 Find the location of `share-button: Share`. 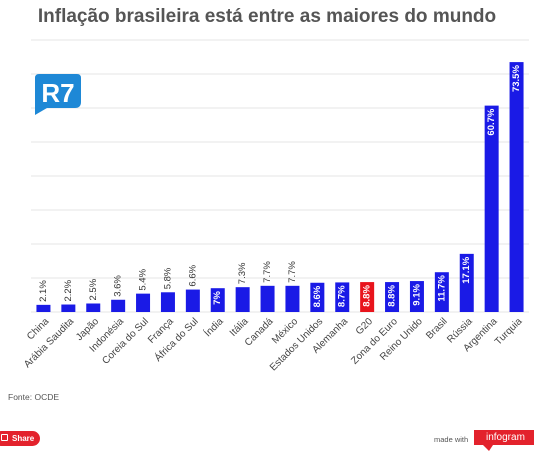

share-button: Share is located at coordinates (20, 438).